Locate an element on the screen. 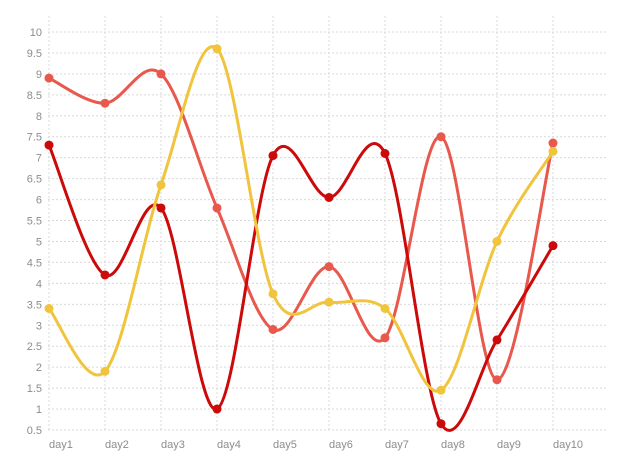 This screenshot has height=474, width=620. y-tick-label: 7 is located at coordinates (39, 159).